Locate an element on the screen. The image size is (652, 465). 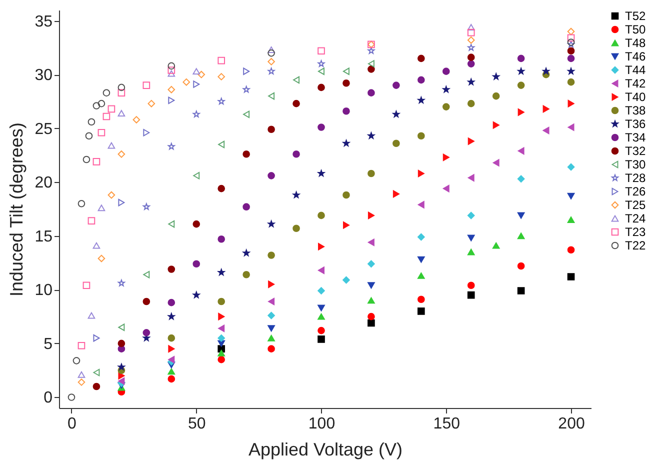
x-axis-title: Applied Voltage (V) is located at coordinates (325, 450).